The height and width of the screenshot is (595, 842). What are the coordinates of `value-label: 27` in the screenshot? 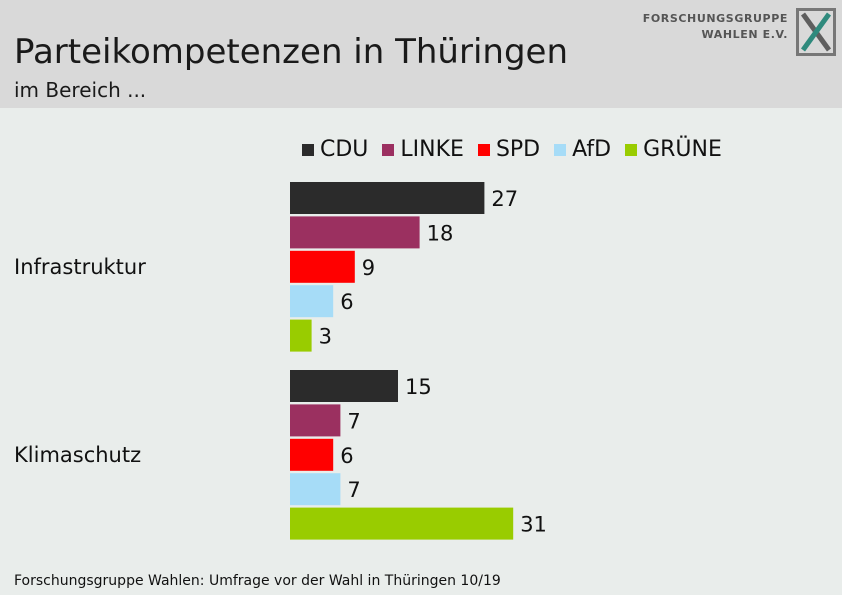 It's located at (504, 199).